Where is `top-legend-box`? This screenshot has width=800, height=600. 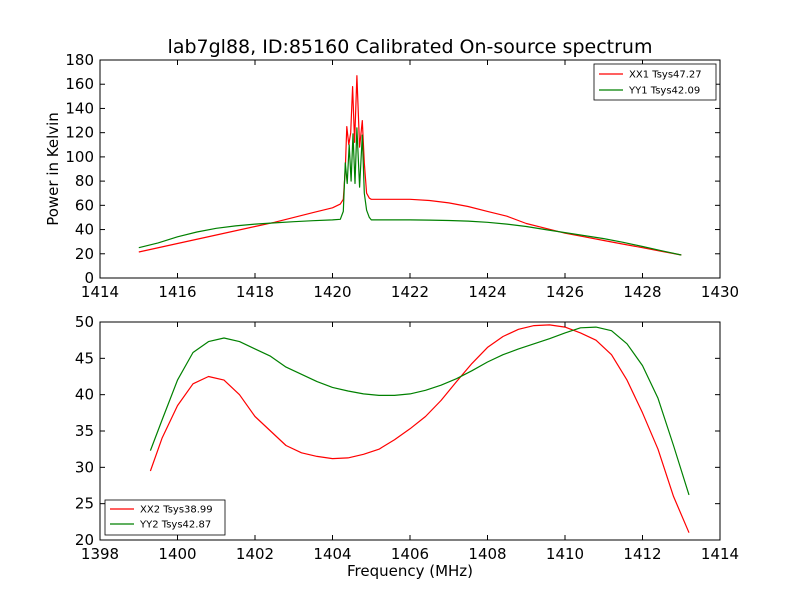
top-legend-box is located at coordinates (655, 82).